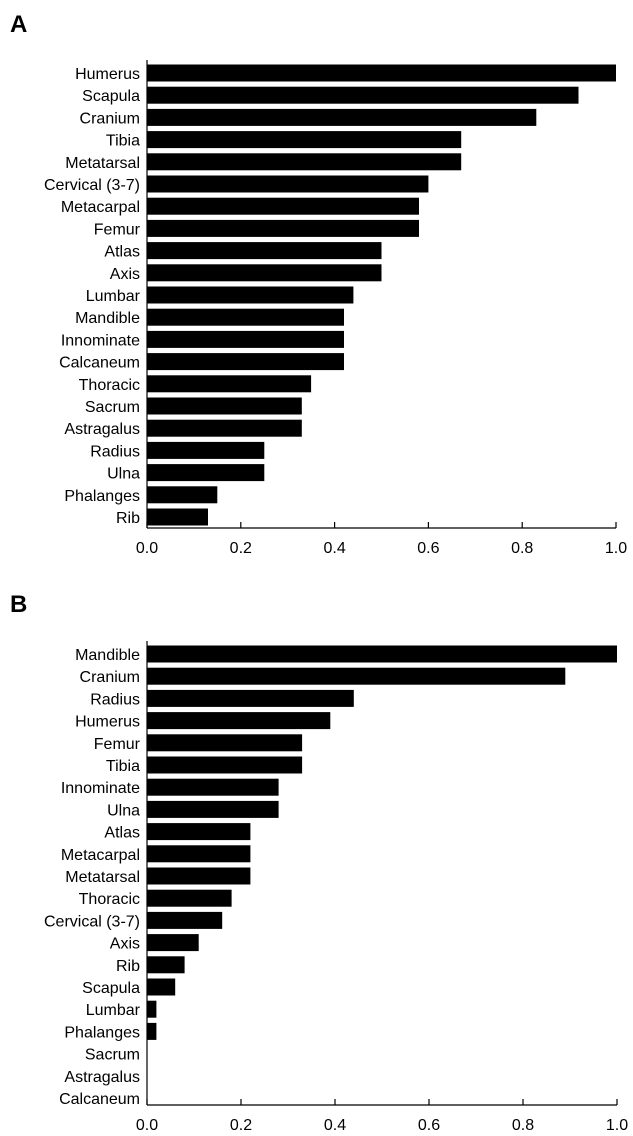  What do you see at coordinates (241, 1125) in the screenshot?
I see `panel-b-x-tick-label: 0.2` at bounding box center [241, 1125].